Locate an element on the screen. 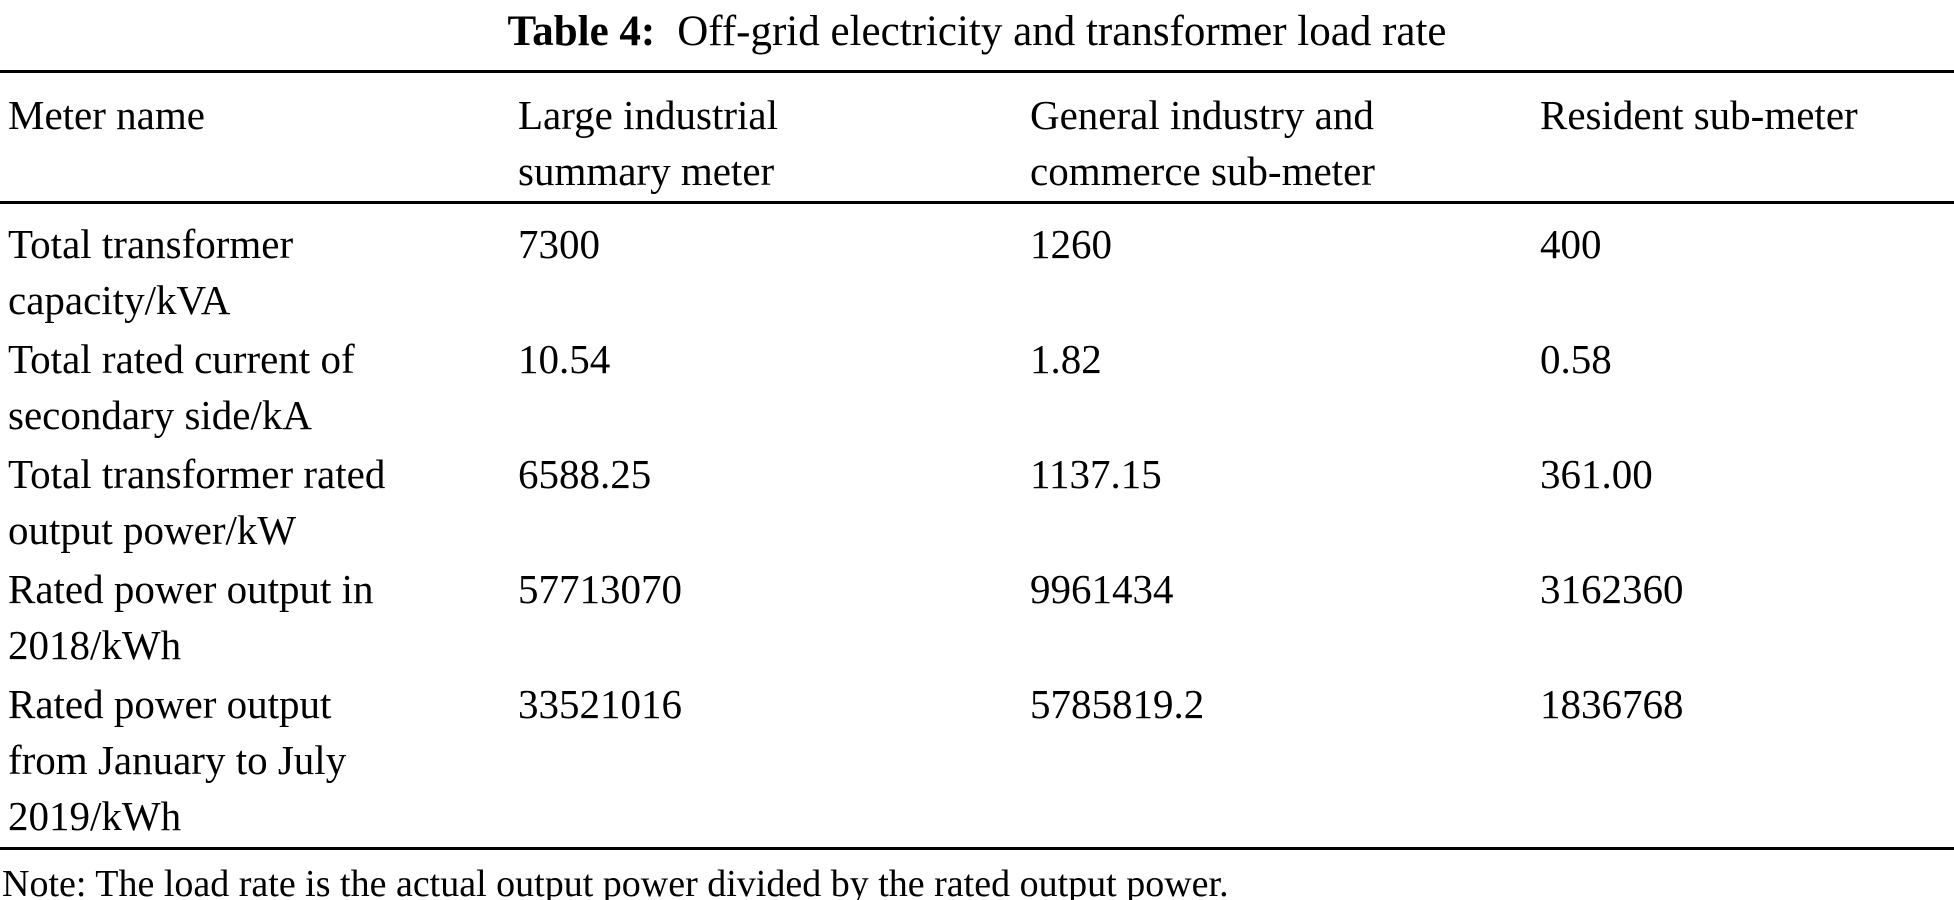 Image resolution: width=1954 pixels, height=900 pixels. cell-value: 0.58 is located at coordinates (1576, 359).